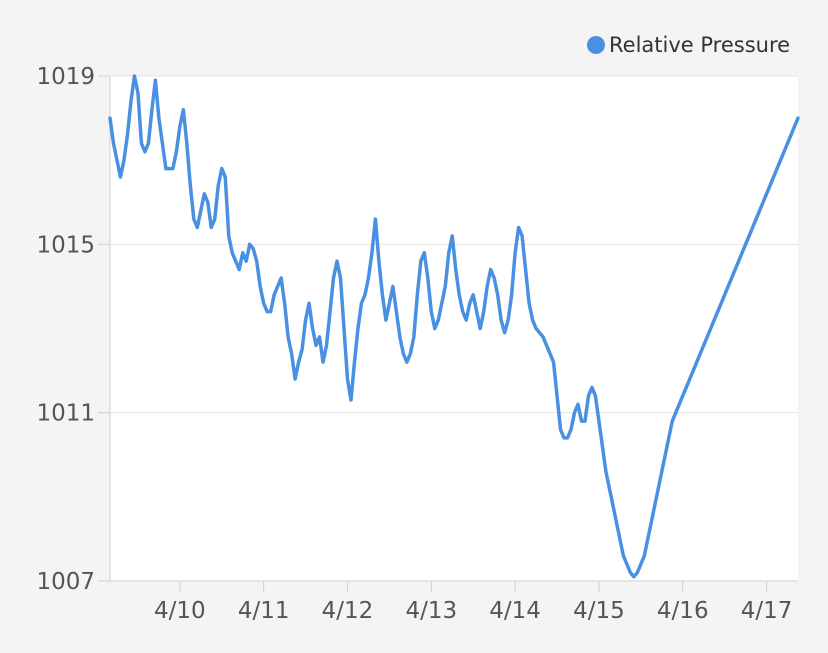  What do you see at coordinates (73, 329) in the screenshot?
I see `y-axis-ticks: 1007 1011 1015 1019` at bounding box center [73, 329].